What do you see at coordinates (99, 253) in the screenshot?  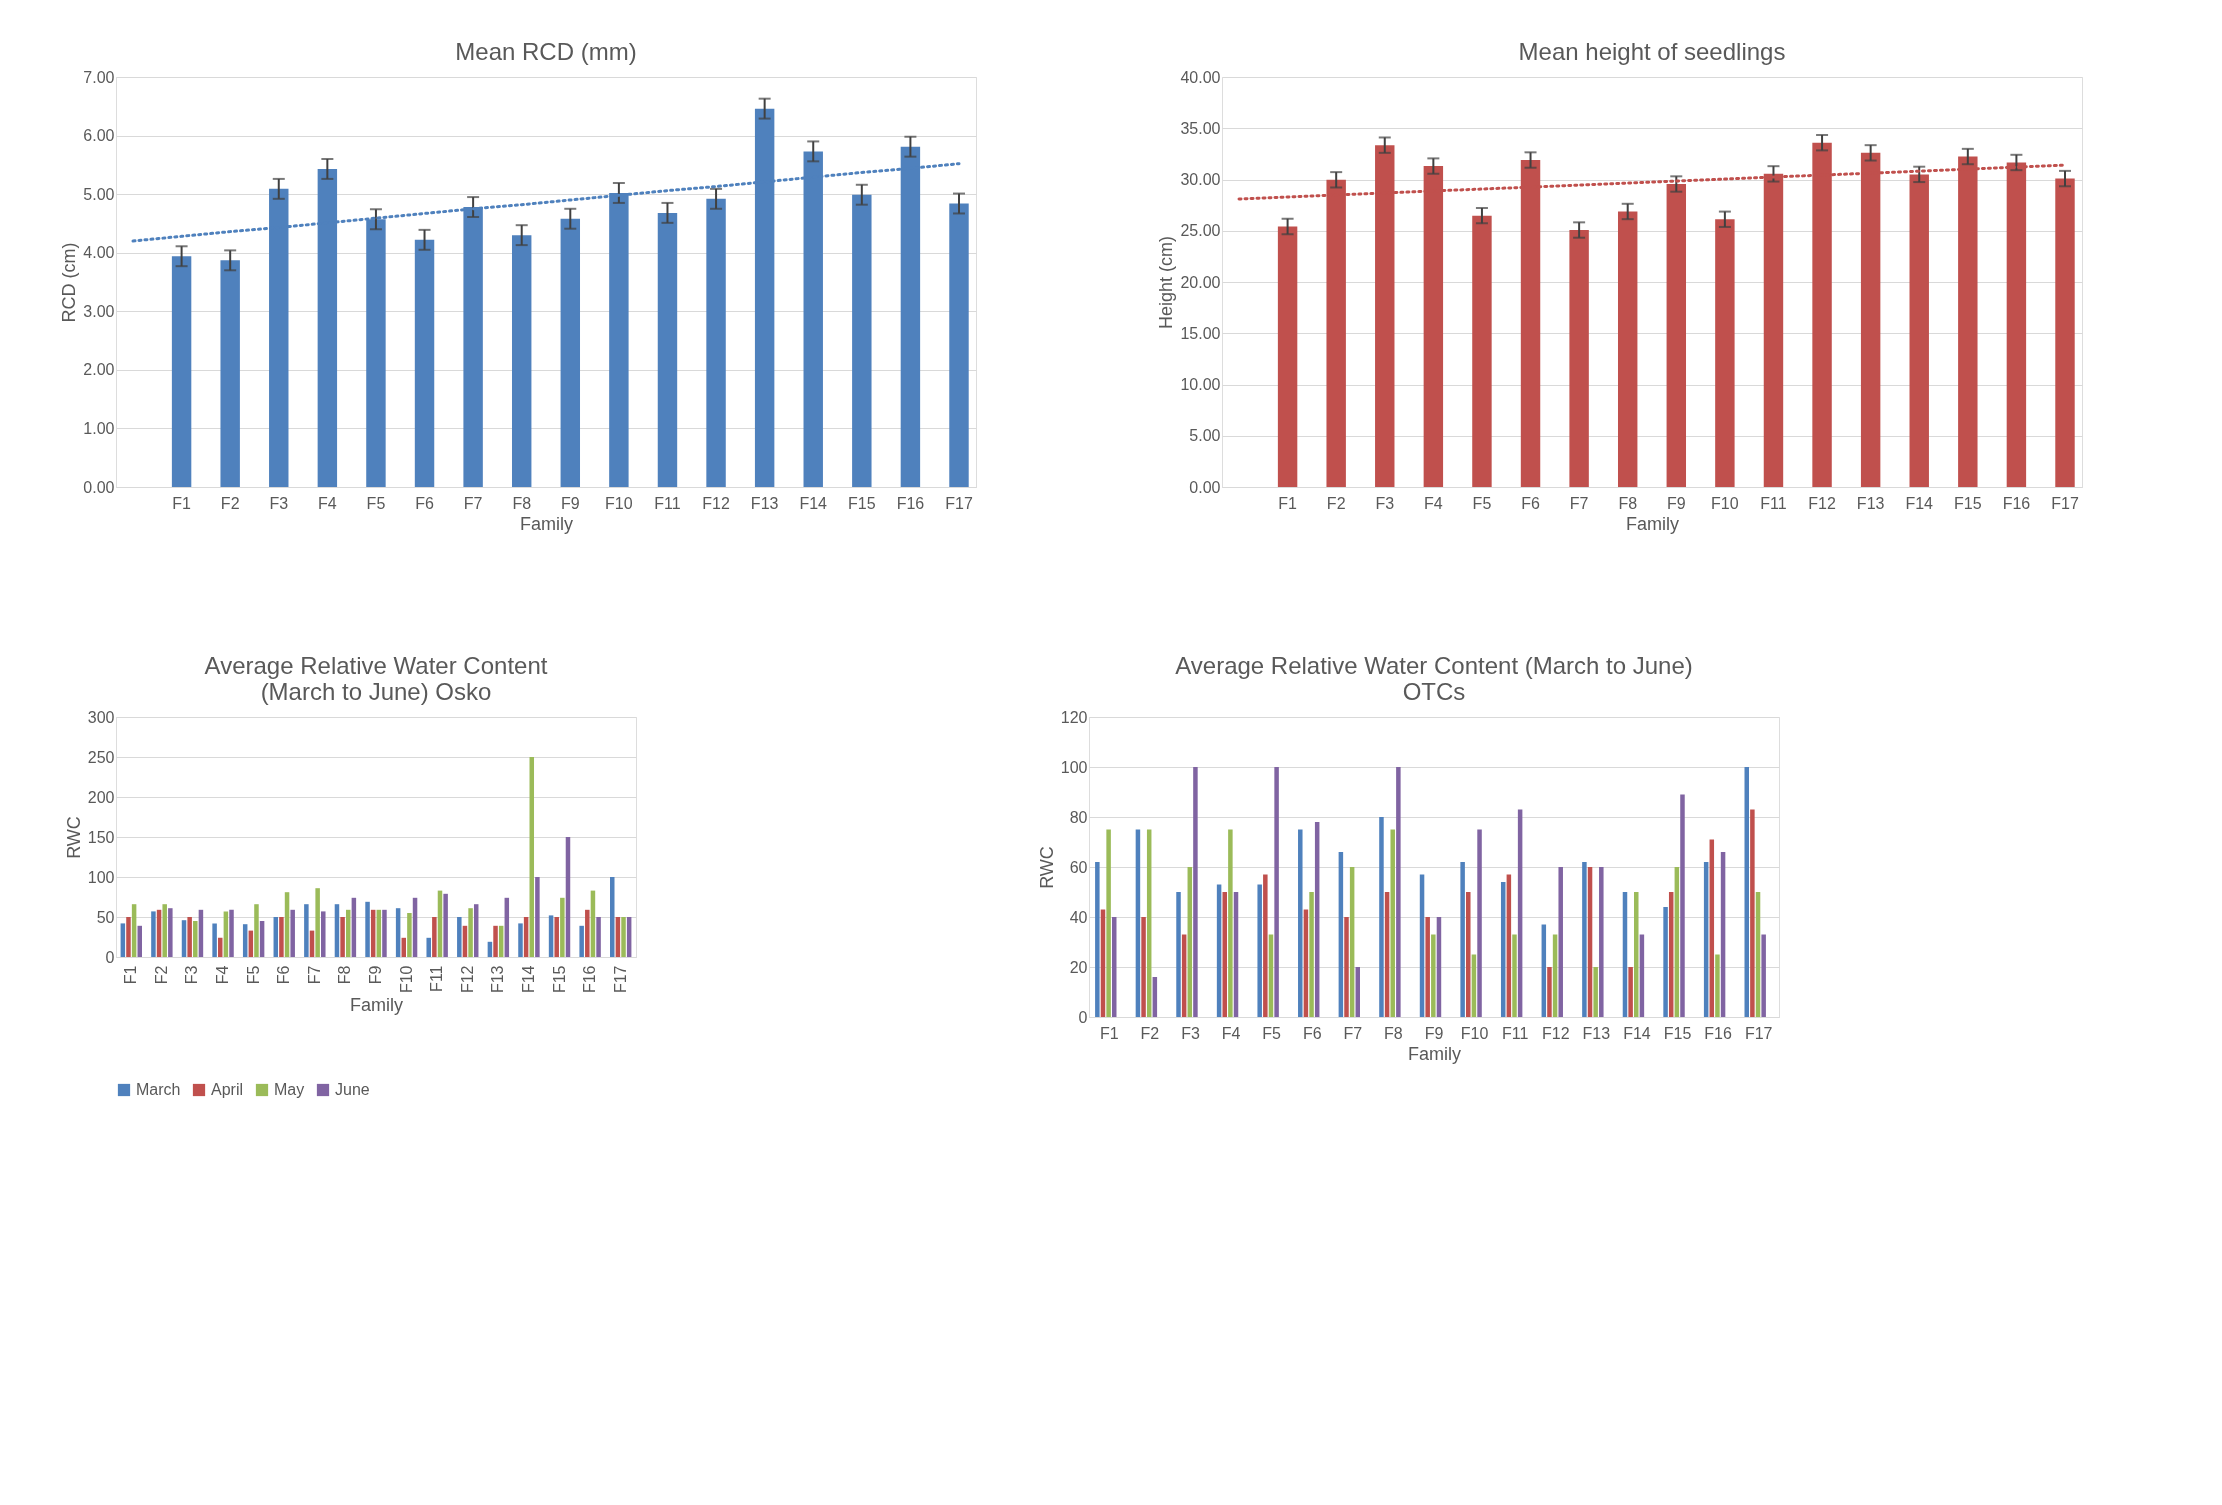 I see `y-tick-label: 4.00` at bounding box center [99, 253].